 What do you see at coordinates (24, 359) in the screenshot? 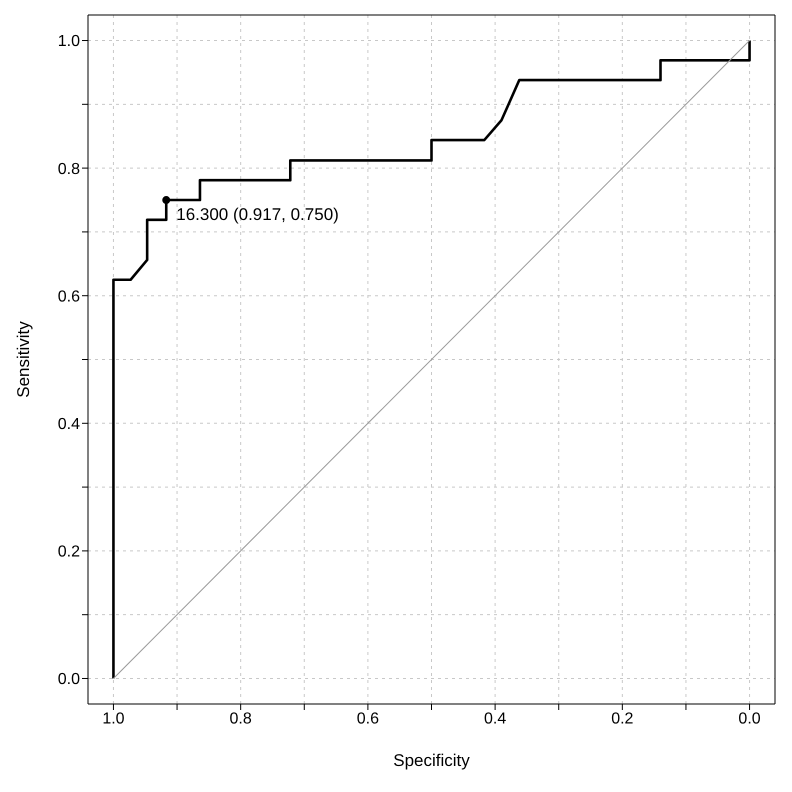
I see `y-axis-title: Sensitivity` at bounding box center [24, 359].